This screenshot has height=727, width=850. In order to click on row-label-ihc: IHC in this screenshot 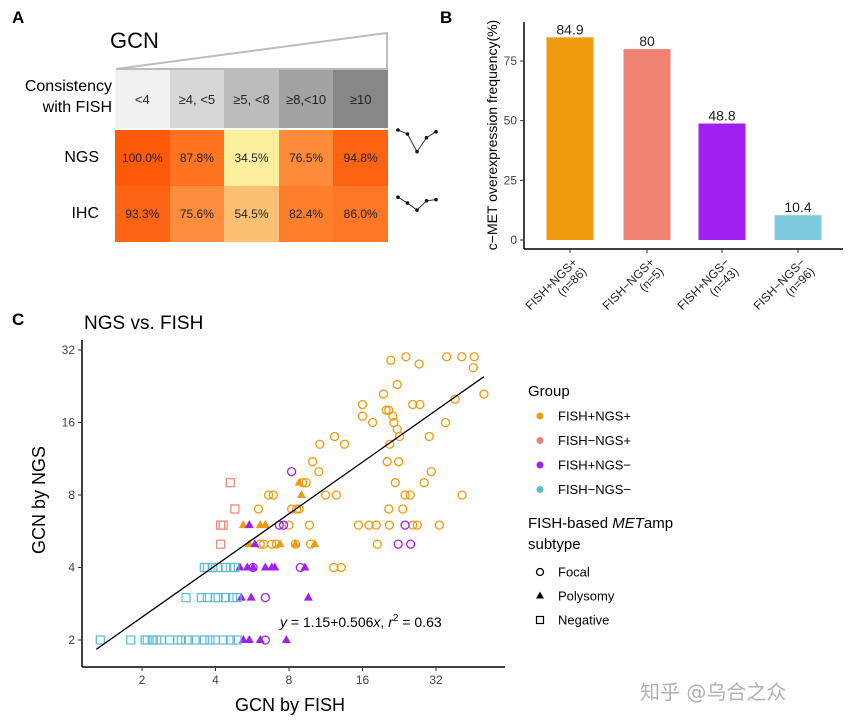, I will do `click(85, 213)`.